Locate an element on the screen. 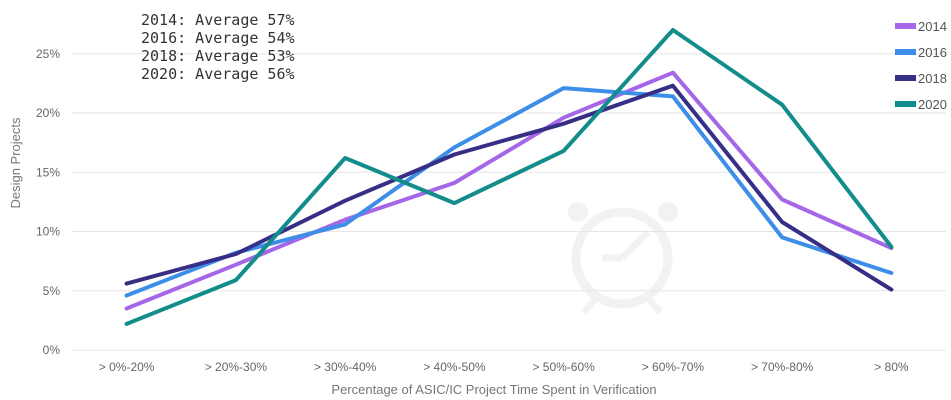 This screenshot has height=400, width=951. average-annotation: 2014: Average 57% is located at coordinates (218, 20).